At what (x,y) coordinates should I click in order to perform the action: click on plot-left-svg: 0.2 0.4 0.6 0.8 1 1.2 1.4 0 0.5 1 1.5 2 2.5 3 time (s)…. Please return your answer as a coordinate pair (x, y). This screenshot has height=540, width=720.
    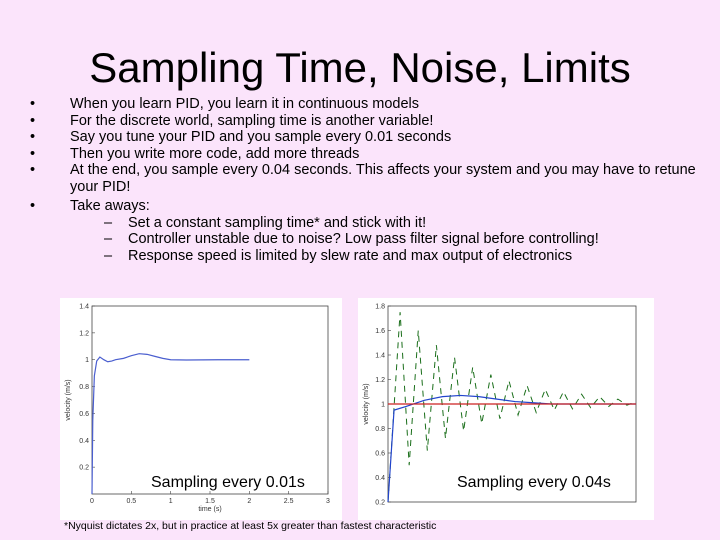
    Looking at the image, I should click on (197, 409).